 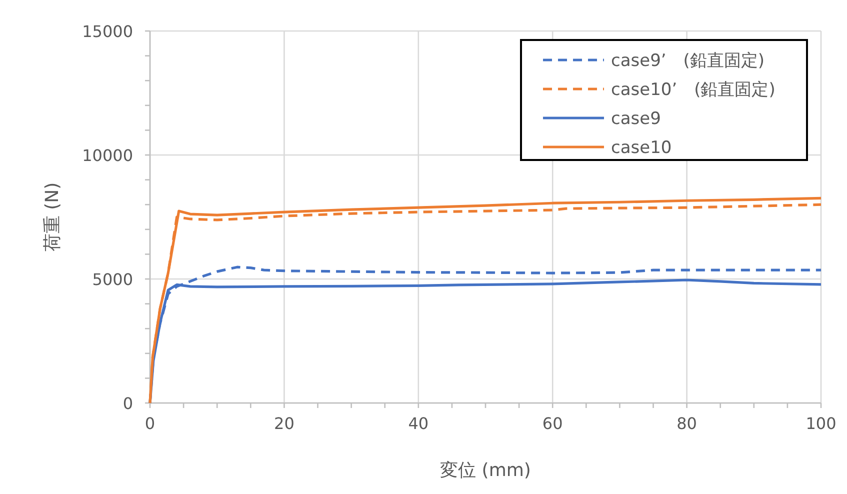 I want to click on legend-label: case10’ (鉛直固定), so click(x=693, y=90).